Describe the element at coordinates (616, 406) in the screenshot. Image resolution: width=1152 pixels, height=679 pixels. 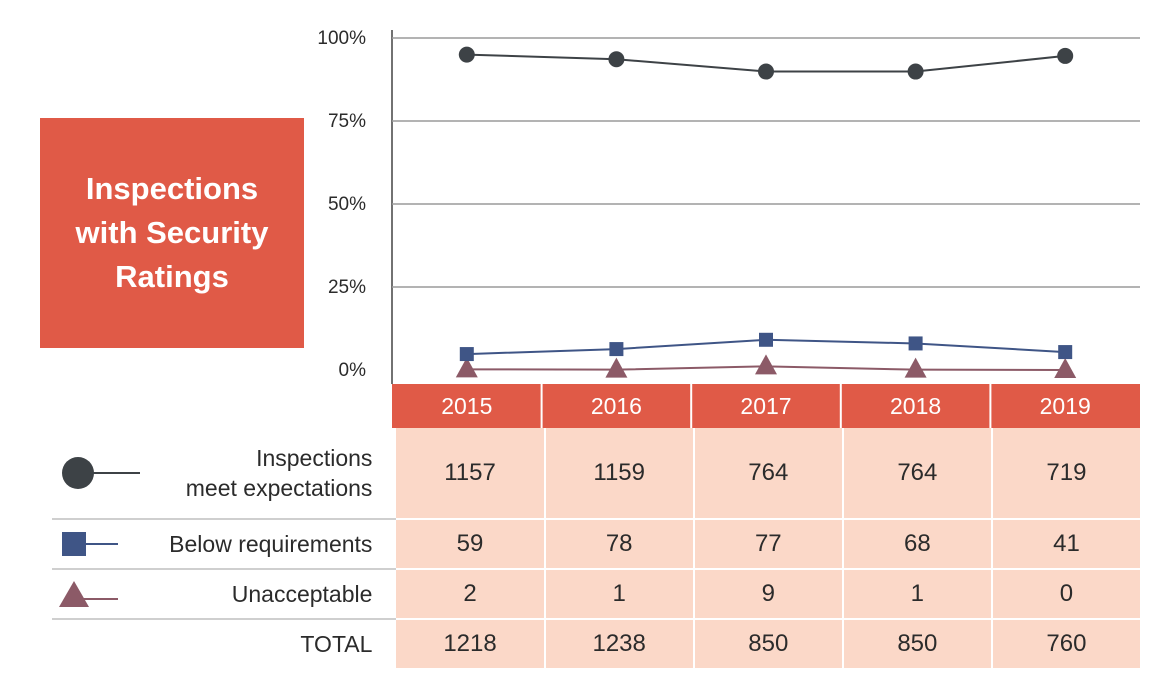
I see `x-tick-label: 2016` at that location.